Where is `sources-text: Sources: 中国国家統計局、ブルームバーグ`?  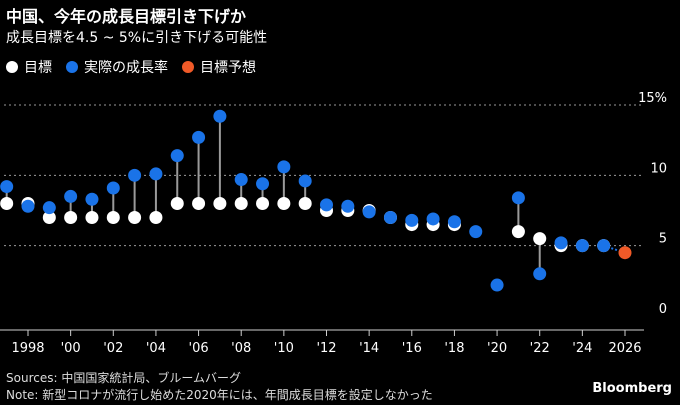
sources-text: Sources: 中国国家統計局、ブルームバーグ is located at coordinates (123, 378).